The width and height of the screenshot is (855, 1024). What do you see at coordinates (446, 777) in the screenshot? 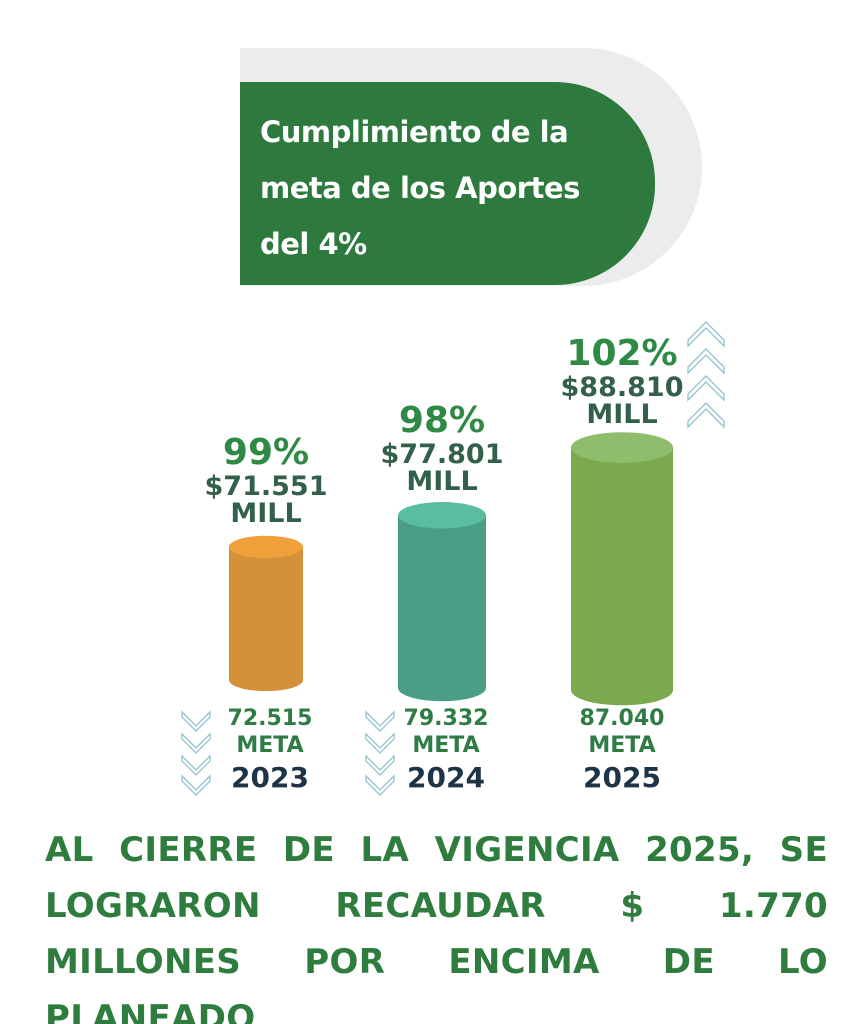
I see `year-label: 2024` at bounding box center [446, 777].